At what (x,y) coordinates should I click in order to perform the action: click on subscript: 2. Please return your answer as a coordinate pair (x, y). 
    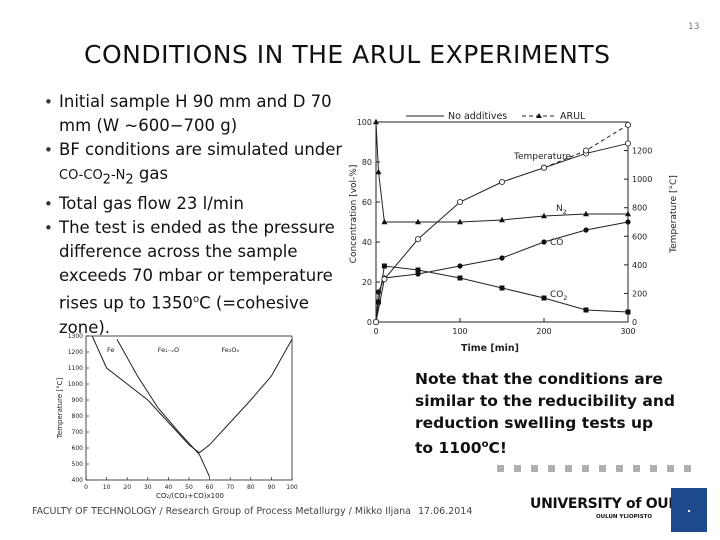
    Looking at the image, I should click on (106, 180).